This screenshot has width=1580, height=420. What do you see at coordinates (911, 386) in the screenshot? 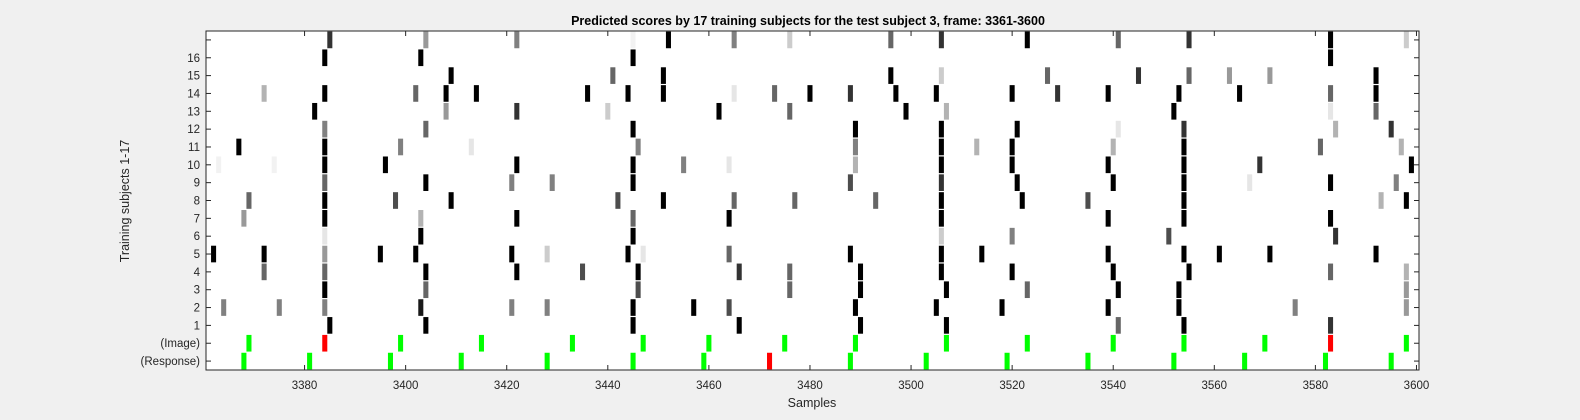
I see `x-tick-label: 3500` at bounding box center [911, 386].